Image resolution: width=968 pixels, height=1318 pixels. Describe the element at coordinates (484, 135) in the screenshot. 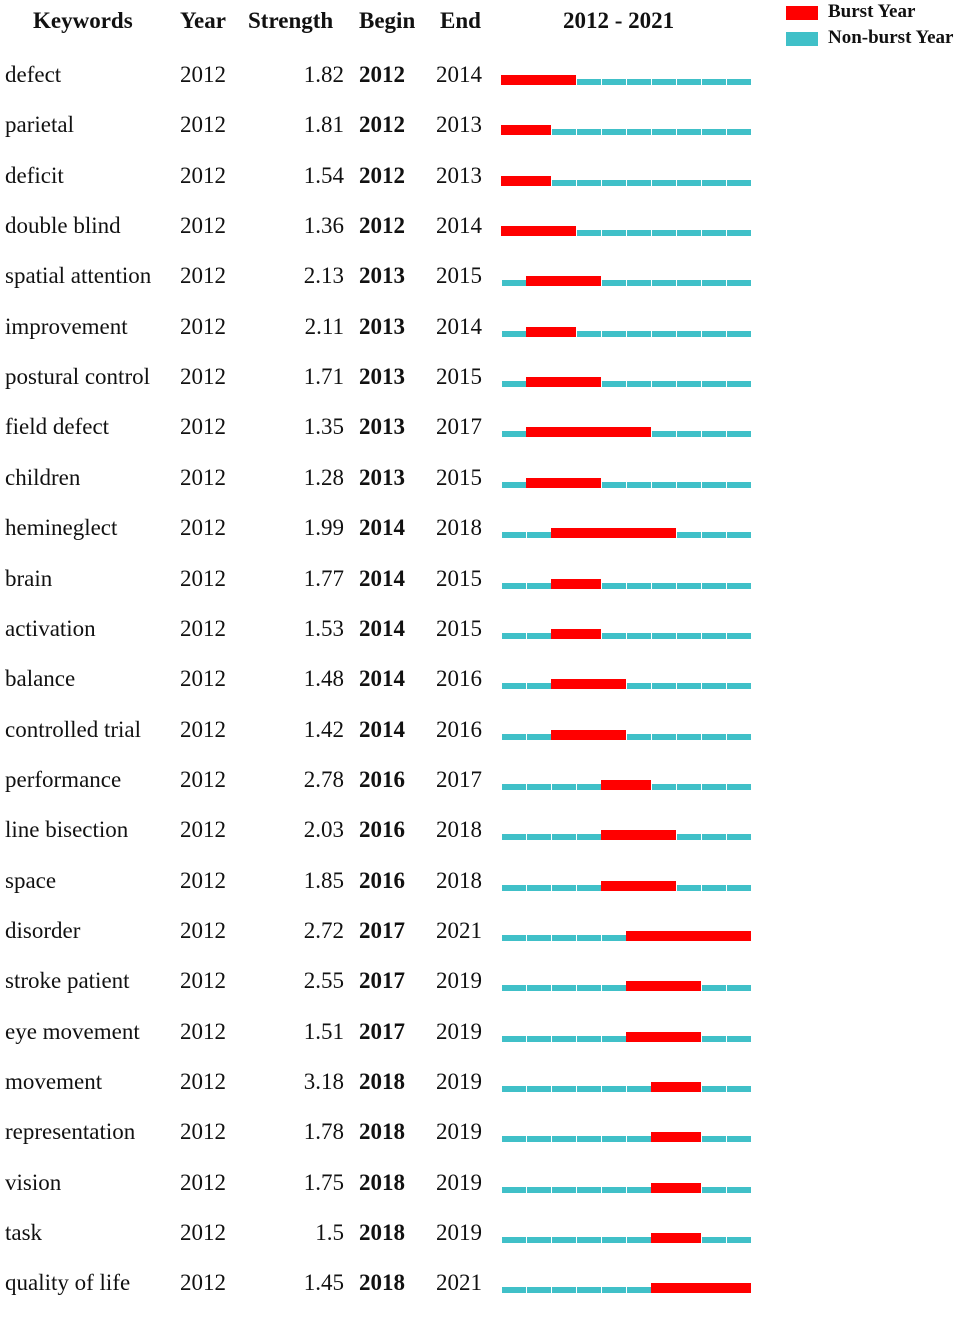

I see `table-row: parietal 2012 1.81 2012 2013` at that location.